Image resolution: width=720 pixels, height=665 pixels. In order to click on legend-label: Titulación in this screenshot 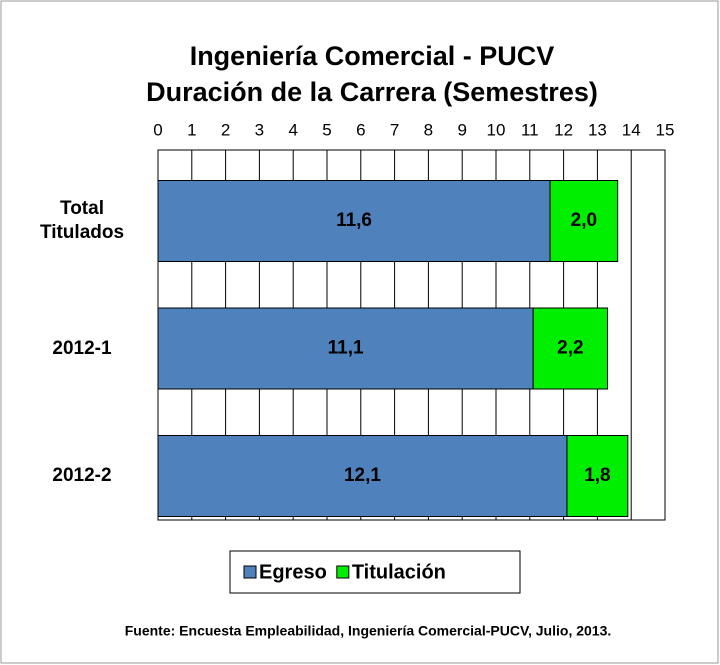, I will do `click(399, 572)`.